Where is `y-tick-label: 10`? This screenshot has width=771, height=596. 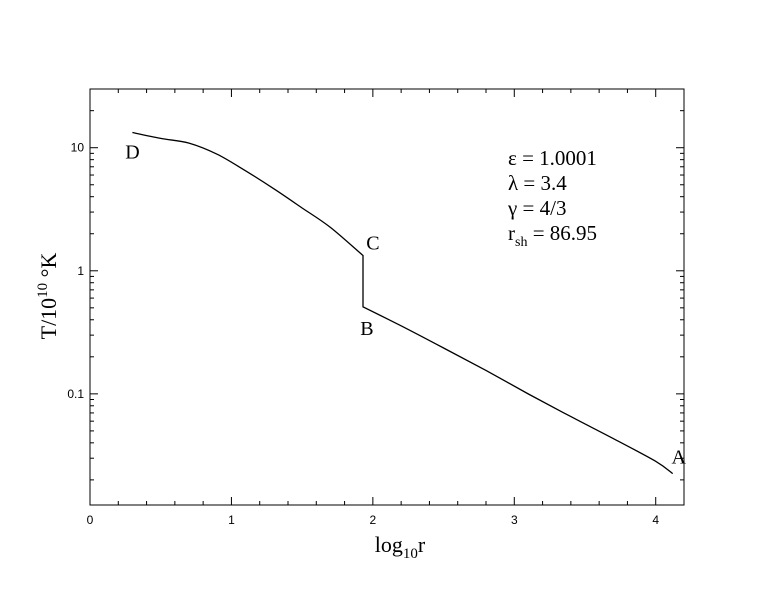 y-tick-label: 10 is located at coordinates (78, 148).